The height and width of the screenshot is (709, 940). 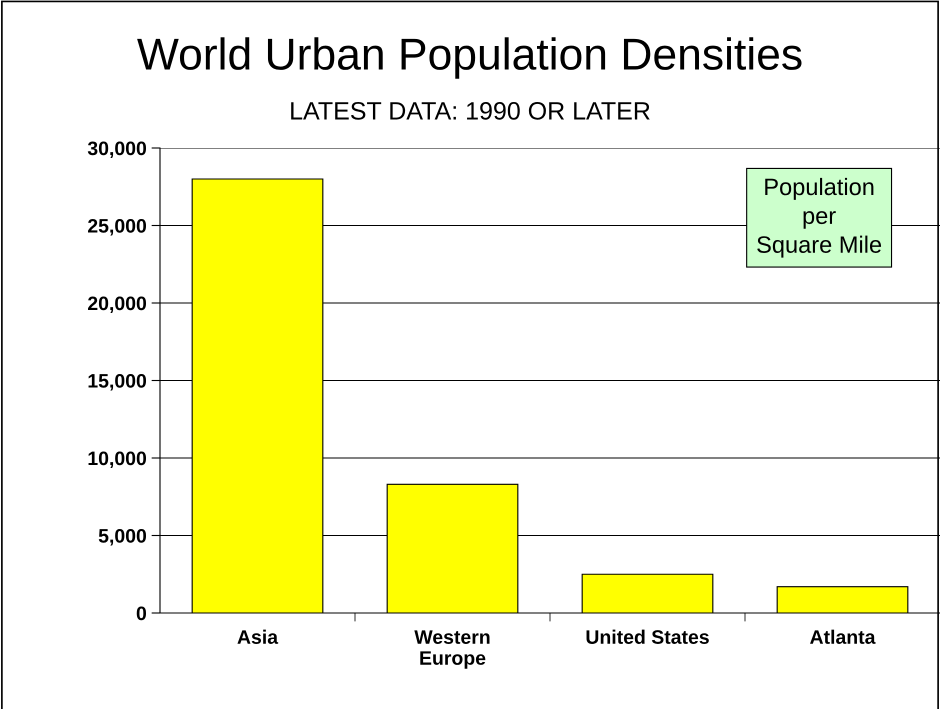 What do you see at coordinates (122, 537) in the screenshot?
I see `y-tick-label: 5,000` at bounding box center [122, 537].